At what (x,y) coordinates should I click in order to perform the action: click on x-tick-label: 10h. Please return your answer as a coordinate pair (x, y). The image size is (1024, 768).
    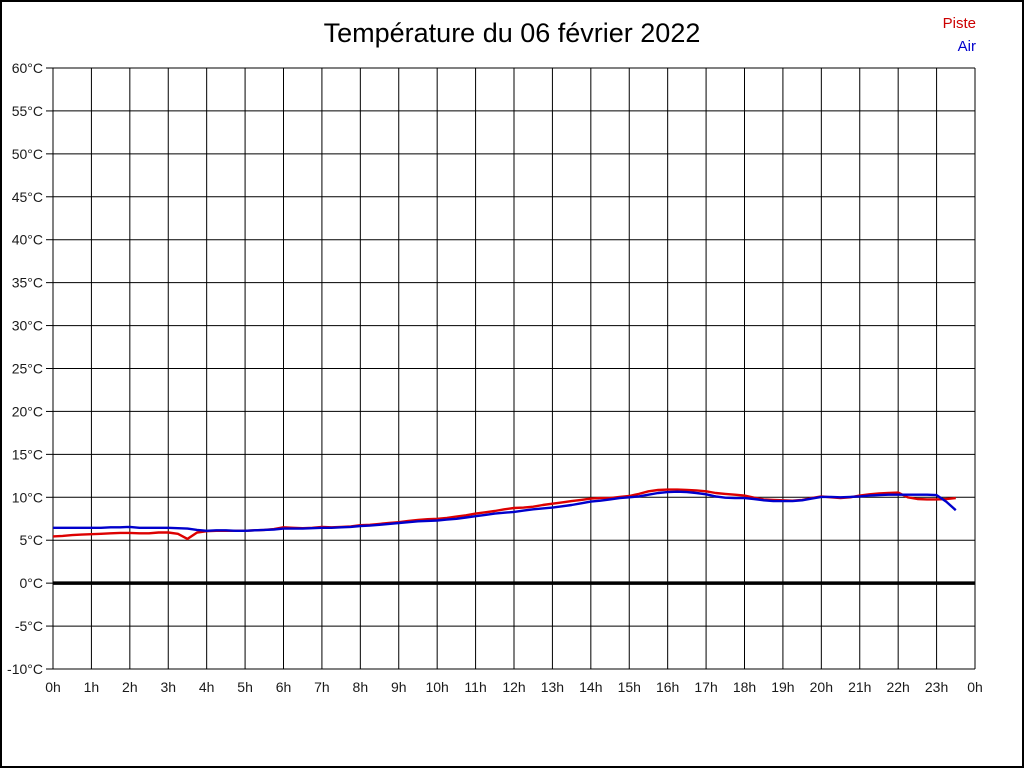
    Looking at the image, I should click on (436, 687).